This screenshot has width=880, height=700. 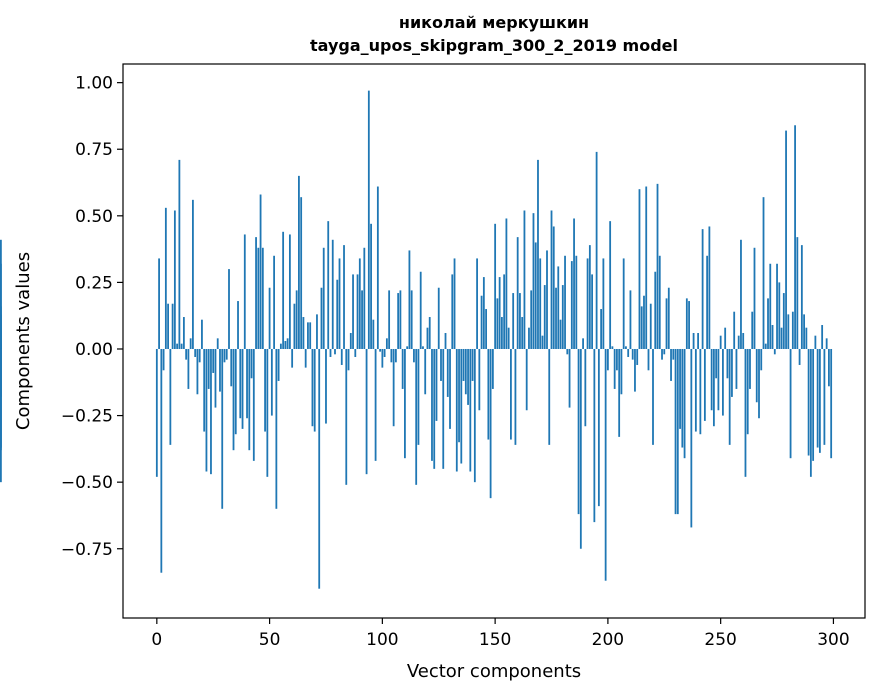 I want to click on y-axis-ticks: −0.75 −0.50 −0.25 0.00 0.25 0.50 0.75 1.00, so click(x=92, y=317).